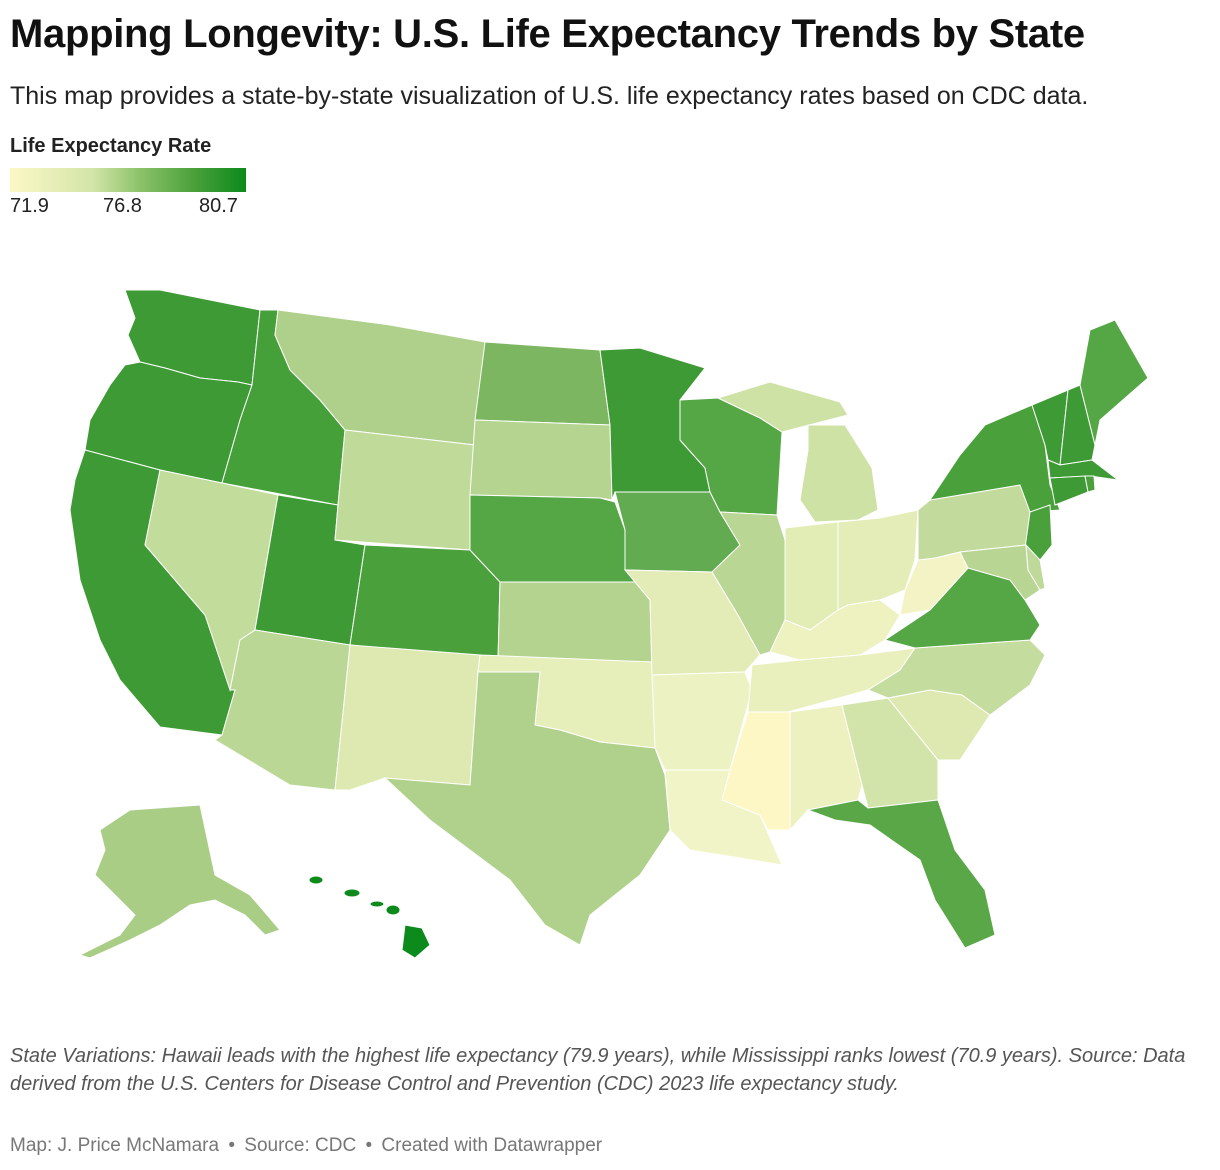 Image resolution: width=1220 pixels, height=1170 pixels. What do you see at coordinates (29, 206) in the screenshot?
I see `legend-tick-min: 71.9` at bounding box center [29, 206].